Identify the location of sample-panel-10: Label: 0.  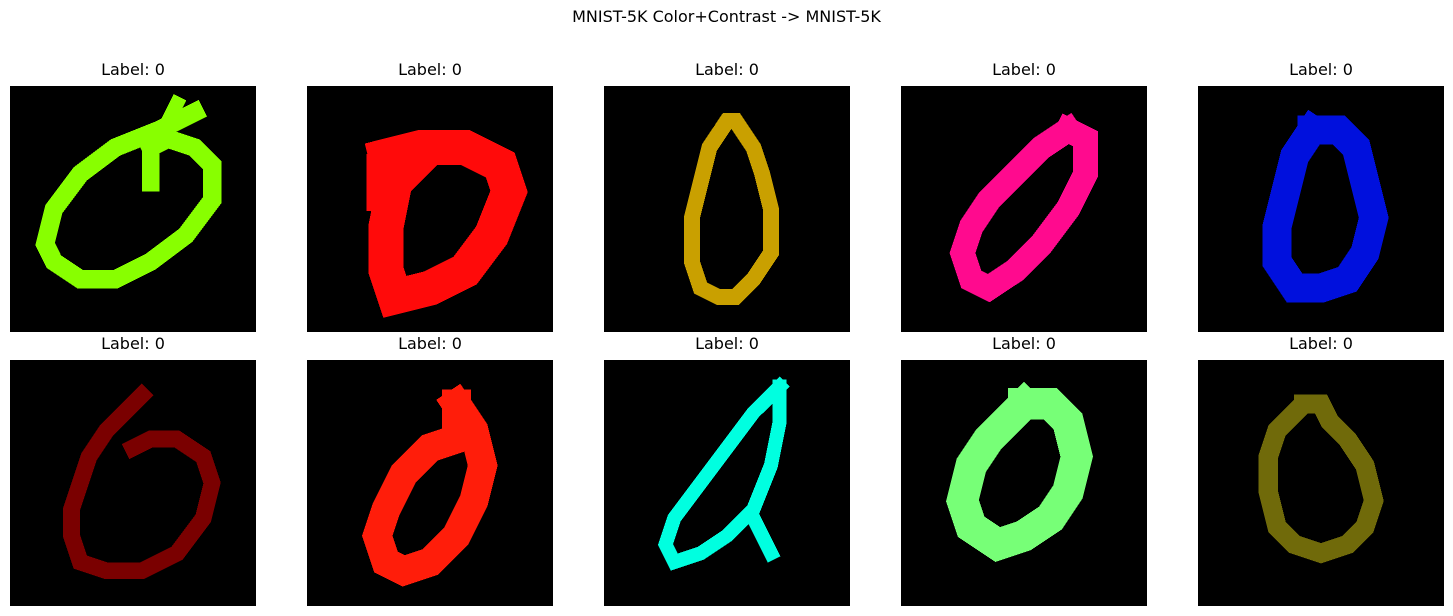
(1321, 470).